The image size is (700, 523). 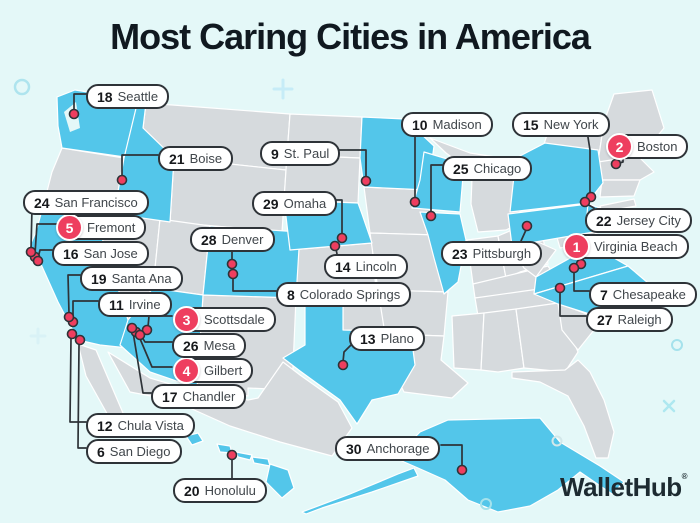 I want to click on connector-line-anchorage, so click(x=451, y=456).